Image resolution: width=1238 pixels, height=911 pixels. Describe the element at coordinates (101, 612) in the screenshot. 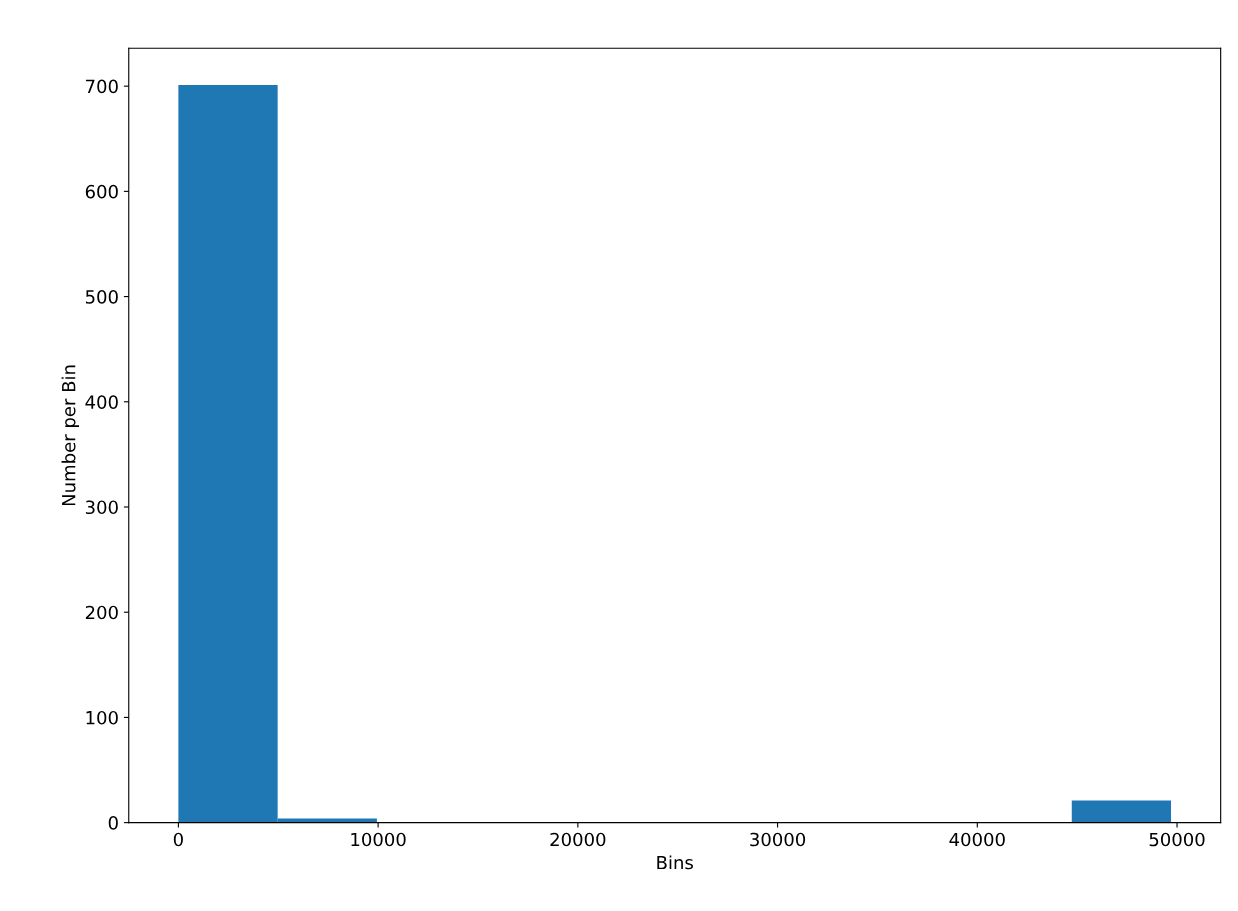

I see `y-tick-label: 200` at that location.